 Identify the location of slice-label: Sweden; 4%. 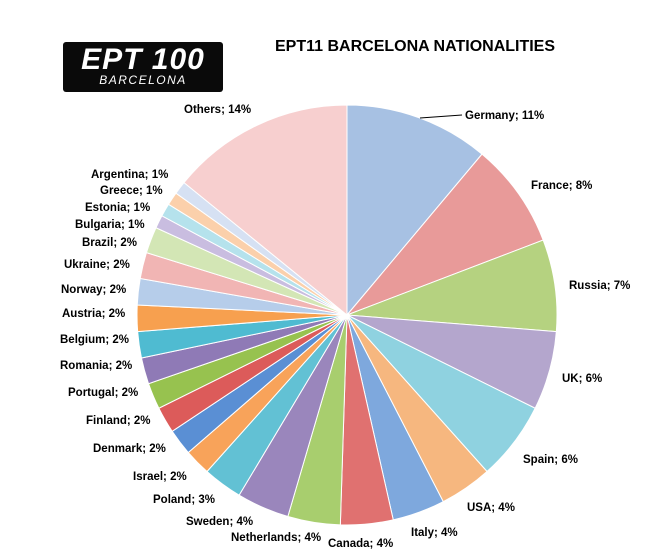
(219, 522).